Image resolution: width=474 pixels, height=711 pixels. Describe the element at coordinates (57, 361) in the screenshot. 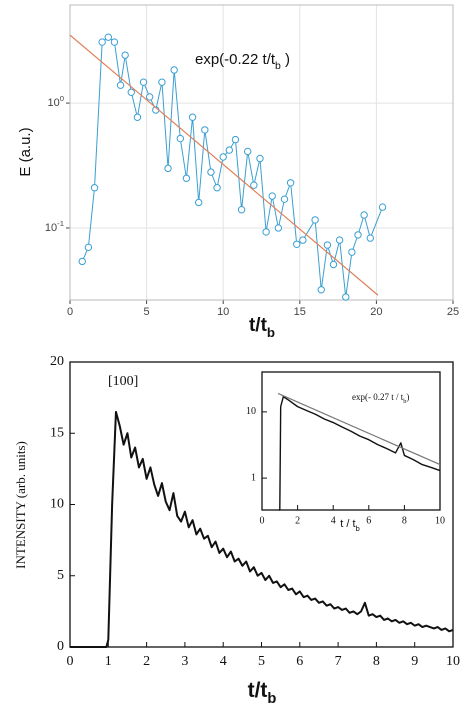

I see `y-tick-label: 20` at that location.